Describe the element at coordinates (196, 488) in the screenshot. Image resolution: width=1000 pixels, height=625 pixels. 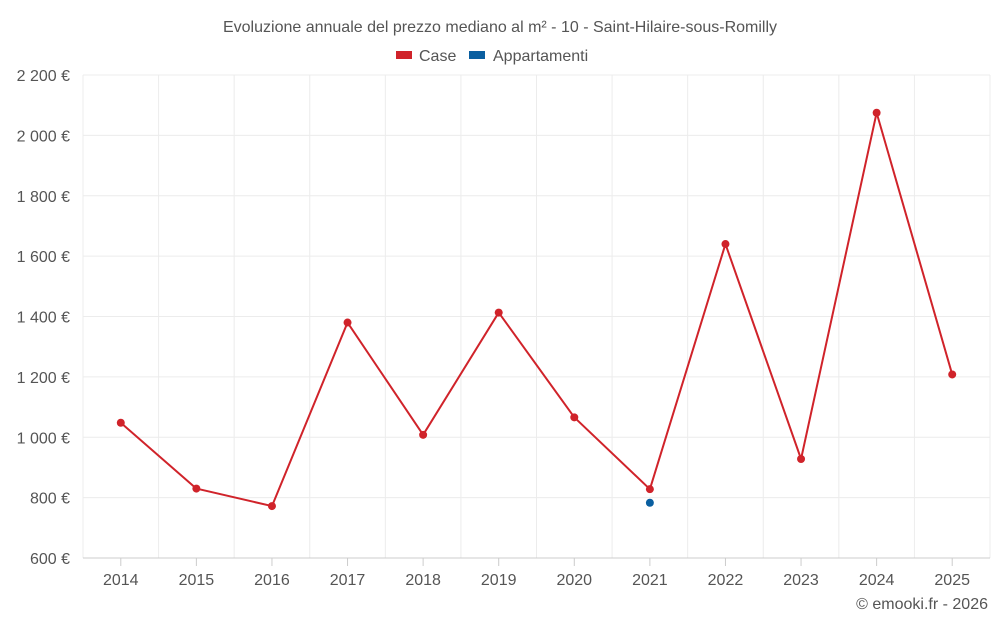
I see `data-point-case-2015` at that location.